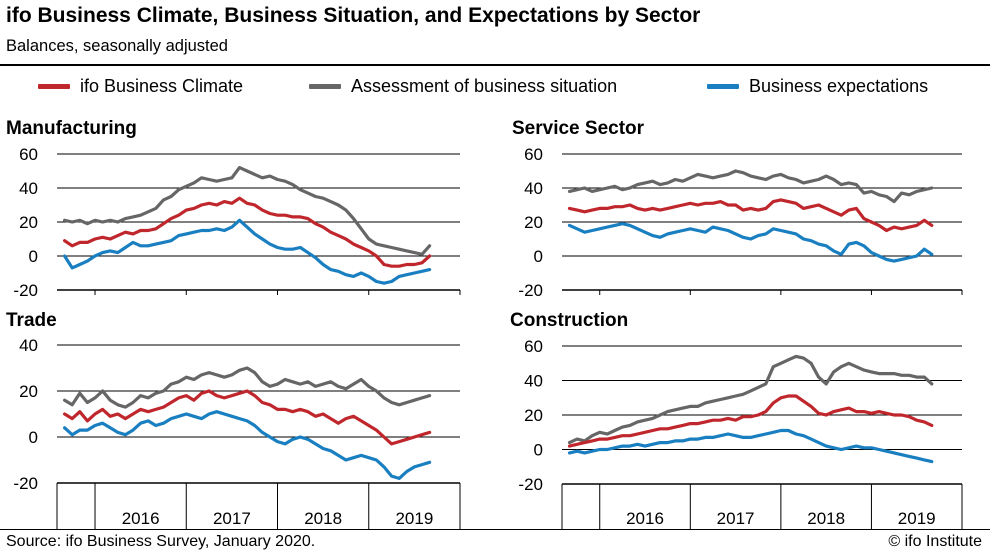 This screenshot has height=557, width=990. What do you see at coordinates (569, 320) in the screenshot?
I see `panel-title: Construction` at bounding box center [569, 320].